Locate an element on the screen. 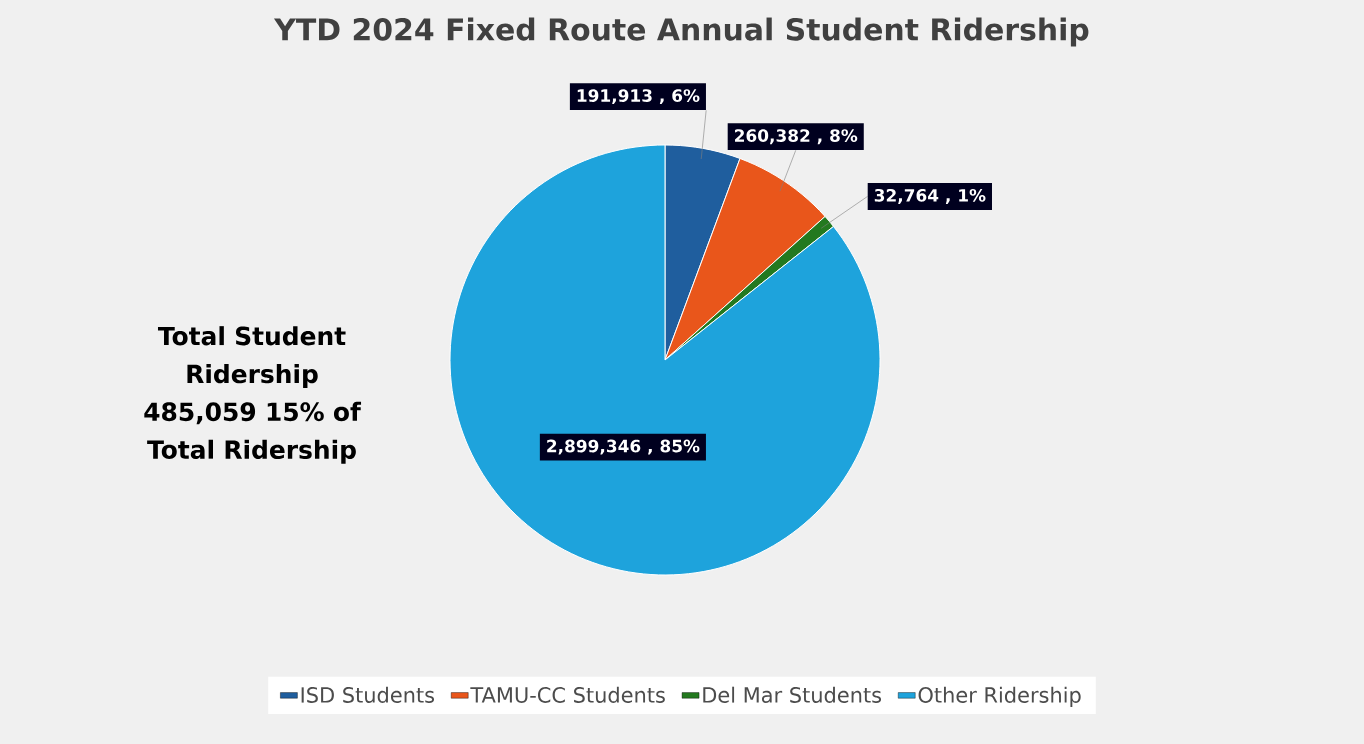  data-label: 2,899,346 , 85% is located at coordinates (623, 447).